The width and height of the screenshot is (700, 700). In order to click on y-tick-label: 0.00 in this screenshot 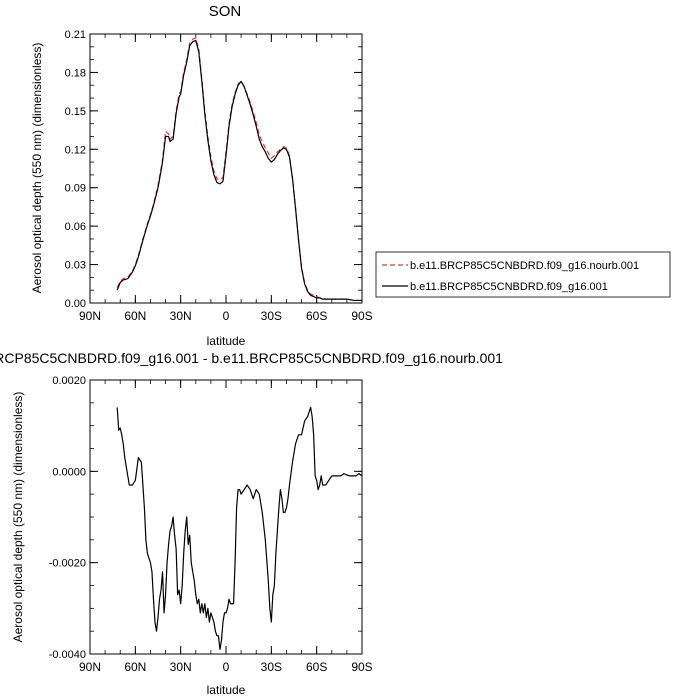, I will do `click(75, 304)`.